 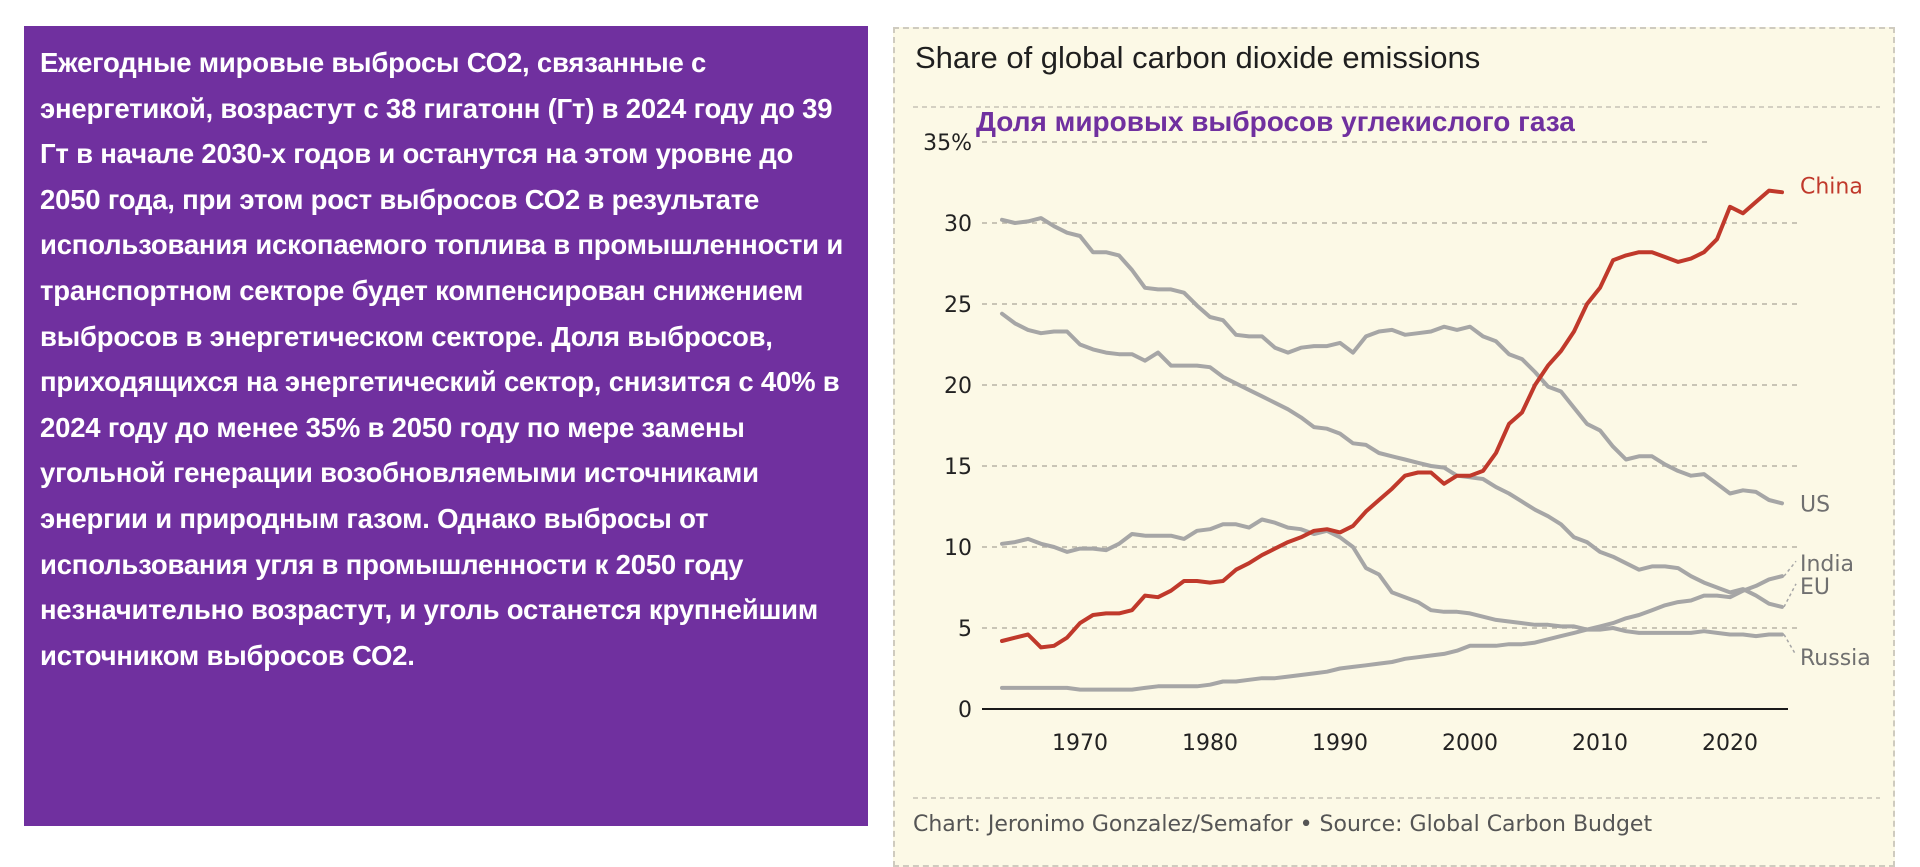 I want to click on y-tick-label: 15, so click(x=958, y=467).